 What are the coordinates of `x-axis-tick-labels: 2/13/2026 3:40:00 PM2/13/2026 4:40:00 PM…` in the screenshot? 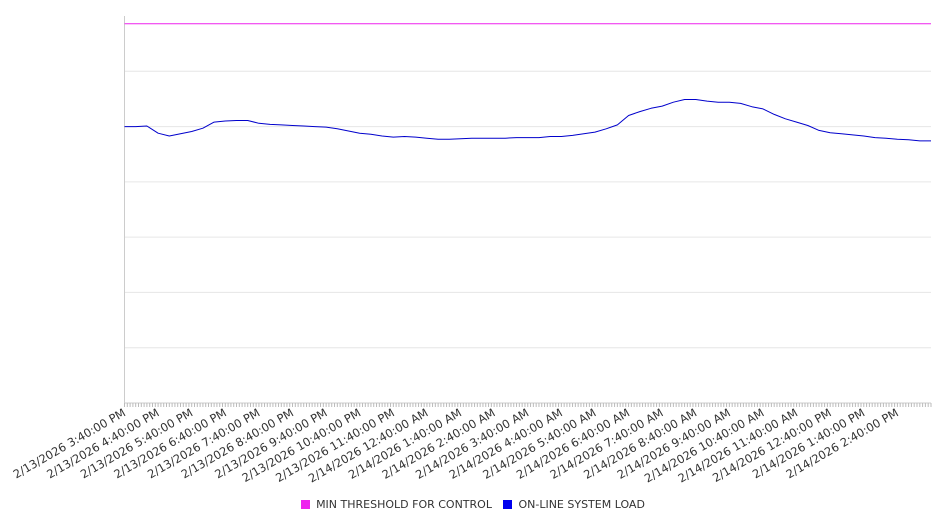 It's located at (456, 445).